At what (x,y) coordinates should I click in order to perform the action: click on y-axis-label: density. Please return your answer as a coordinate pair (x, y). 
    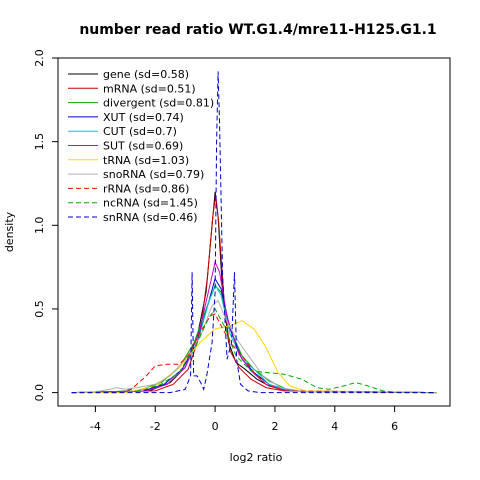
    Looking at the image, I should click on (9, 231).